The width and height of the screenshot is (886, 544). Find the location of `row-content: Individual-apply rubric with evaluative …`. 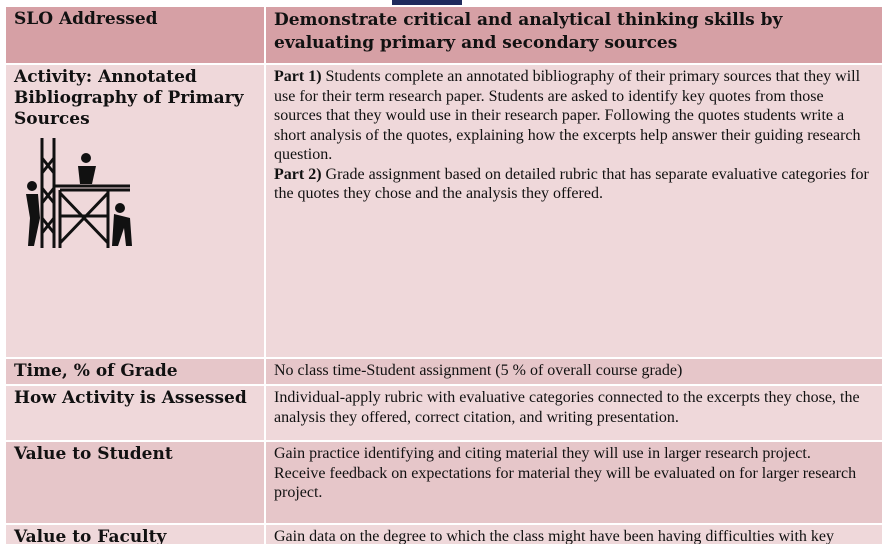

row-content: Individual-apply rubric with evaluative … is located at coordinates (574, 413).